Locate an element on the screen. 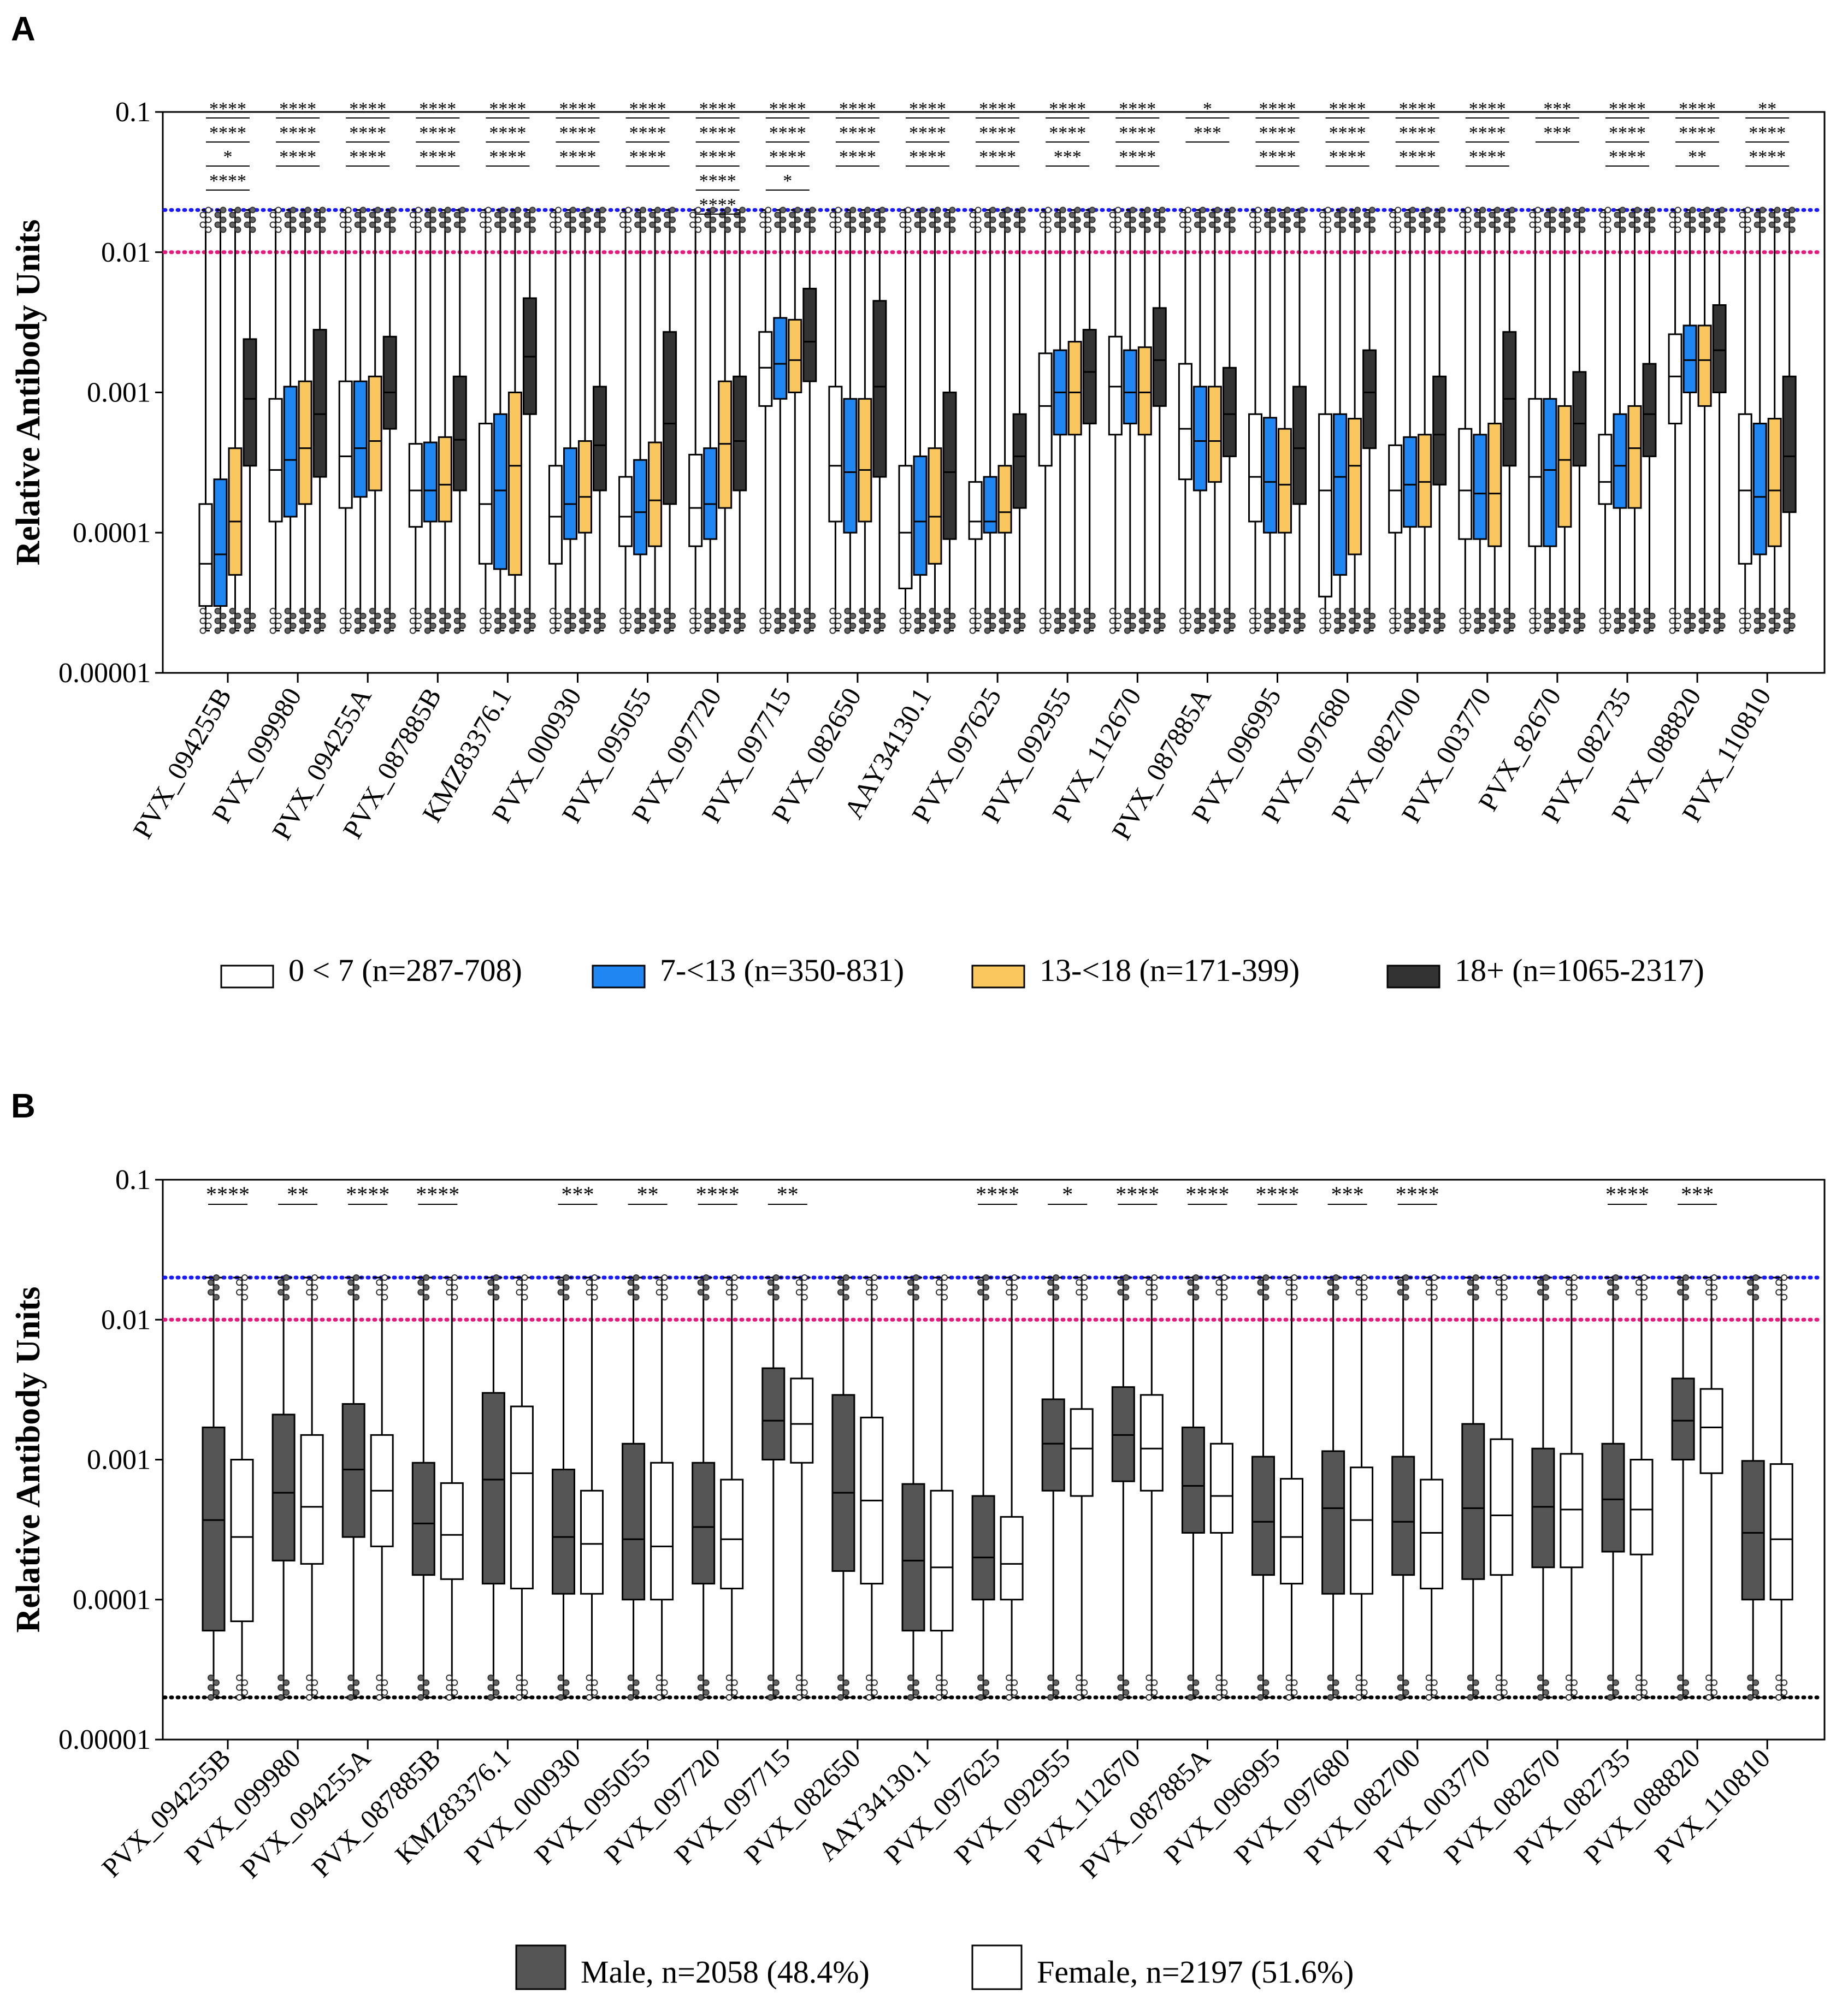 The width and height of the screenshot is (1848, 2011). significance-label: *** is located at coordinates (1557, 109).